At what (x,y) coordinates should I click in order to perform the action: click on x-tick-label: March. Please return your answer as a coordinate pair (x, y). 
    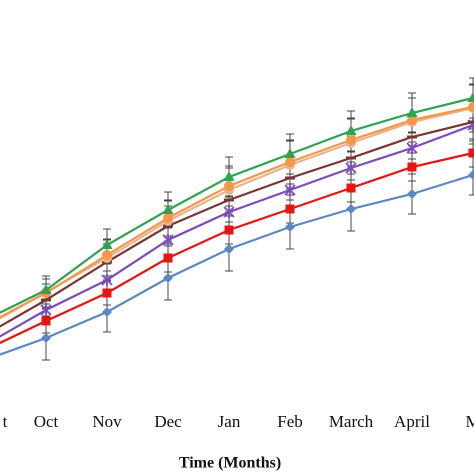
    Looking at the image, I should click on (351, 421).